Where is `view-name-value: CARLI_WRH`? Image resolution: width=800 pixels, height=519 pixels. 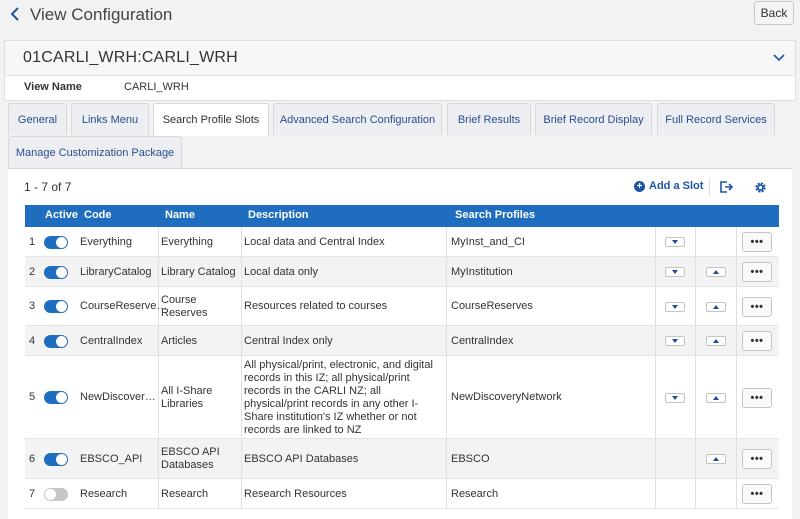 view-name-value: CARLI_WRH is located at coordinates (156, 87).